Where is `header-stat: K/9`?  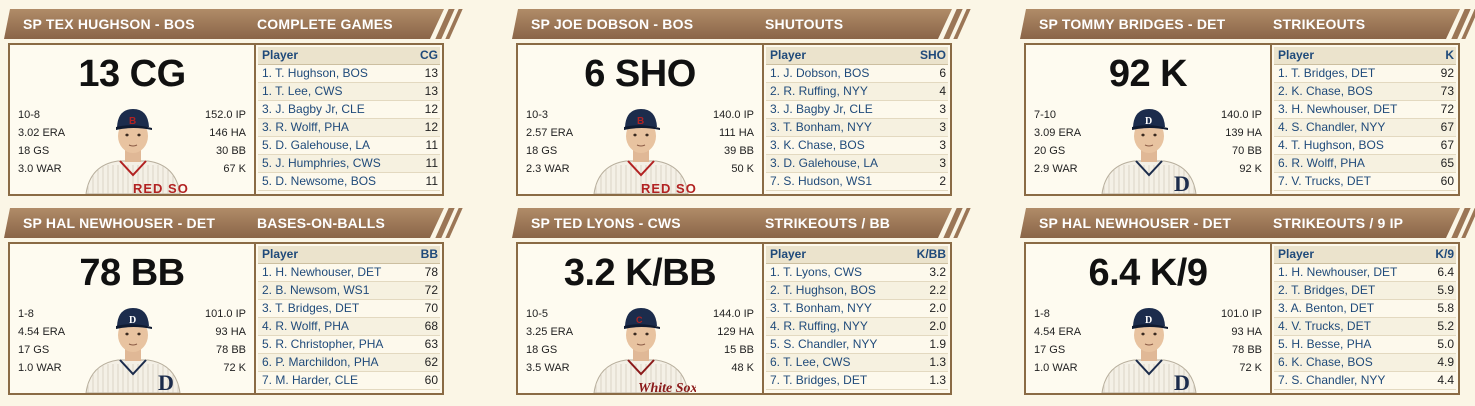
header-stat: K/9 is located at coordinates (1444, 254).